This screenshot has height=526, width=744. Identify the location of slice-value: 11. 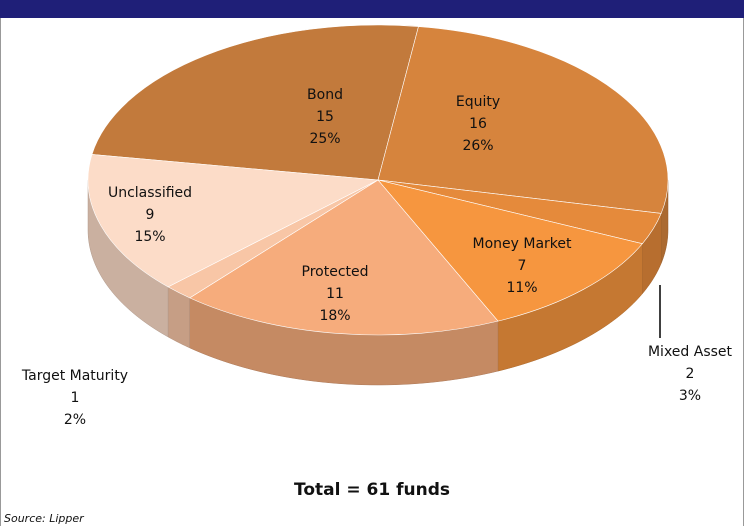
(335, 294).